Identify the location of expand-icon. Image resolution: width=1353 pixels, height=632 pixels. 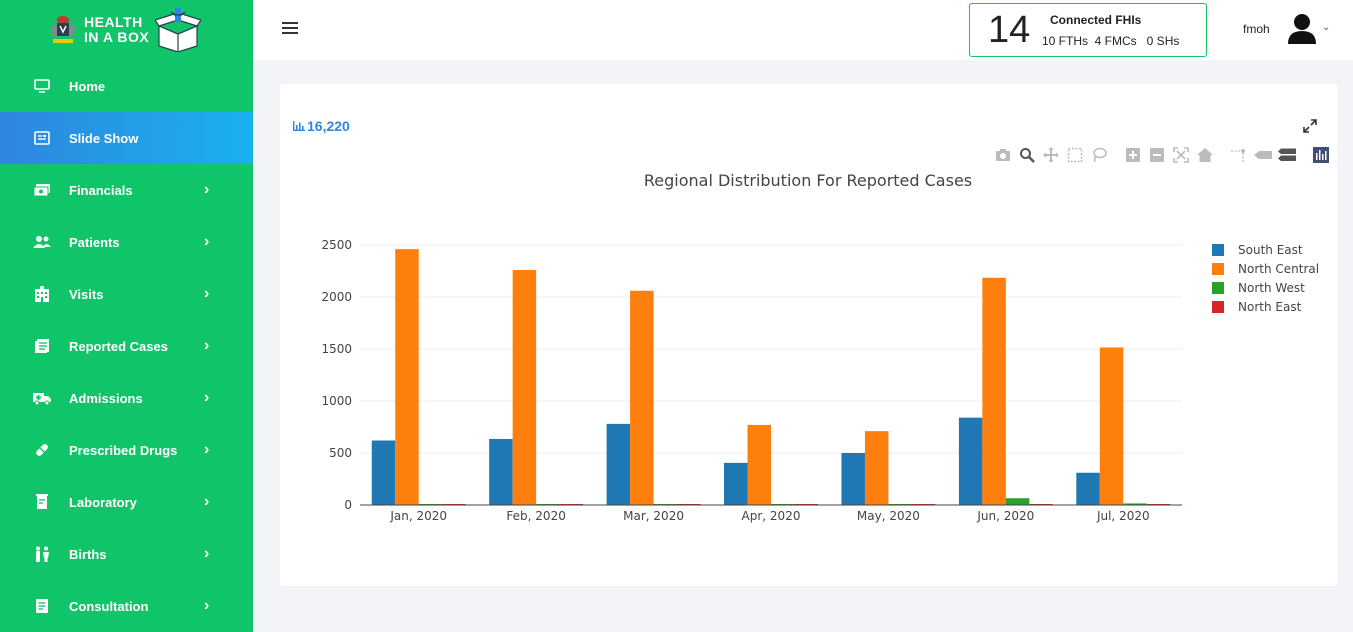
(1310, 126).